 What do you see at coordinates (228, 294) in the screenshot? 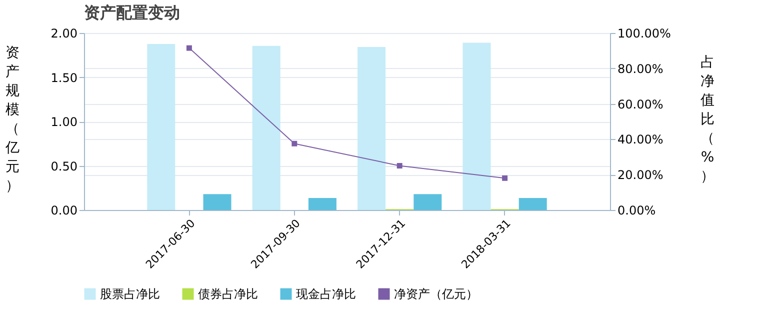
I see `legend-label: 债券占净比` at bounding box center [228, 294].